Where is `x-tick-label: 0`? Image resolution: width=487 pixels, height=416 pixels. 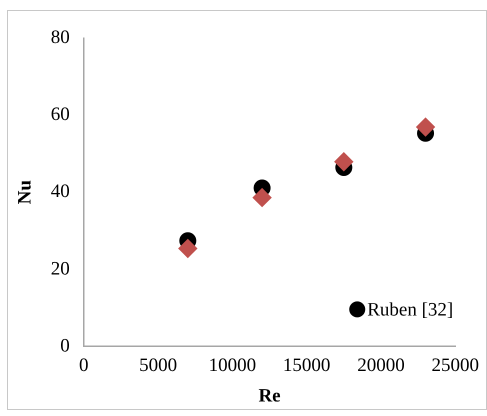 x-tick-label: 0 is located at coordinates (84, 365).